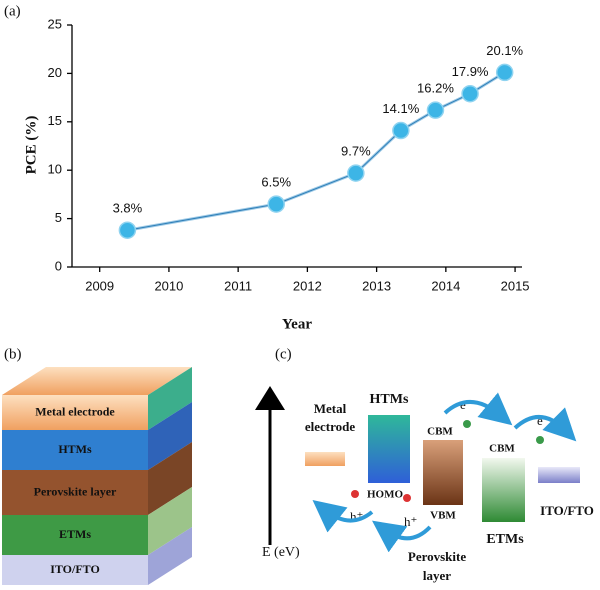  Describe the element at coordinates (307, 285) in the screenshot. I see `x-tick-label: 2012` at that location.